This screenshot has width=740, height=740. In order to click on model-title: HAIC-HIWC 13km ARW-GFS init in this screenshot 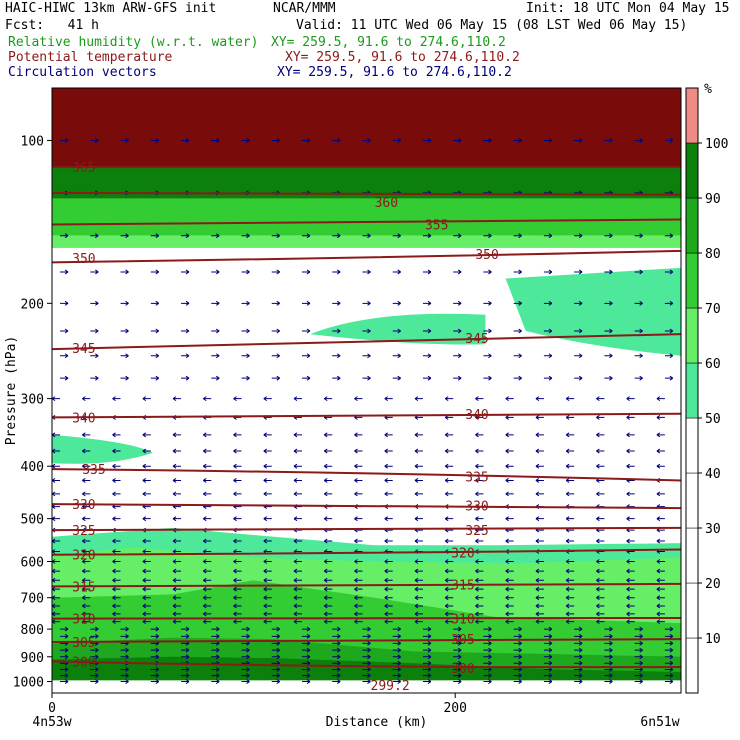, I will do `click(111, 8)`.